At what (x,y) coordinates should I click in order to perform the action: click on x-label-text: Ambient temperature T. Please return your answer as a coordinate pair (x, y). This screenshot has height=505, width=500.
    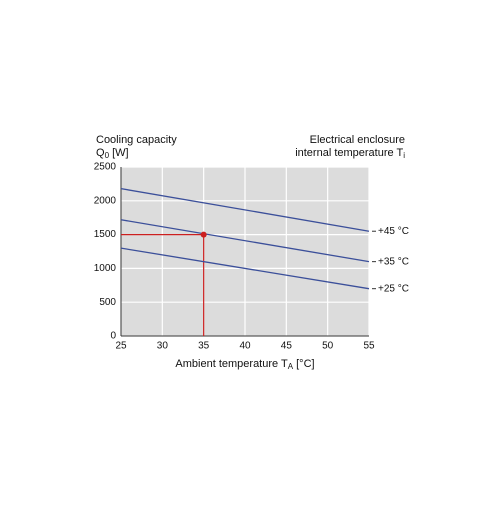
    Looking at the image, I should click on (231, 364).